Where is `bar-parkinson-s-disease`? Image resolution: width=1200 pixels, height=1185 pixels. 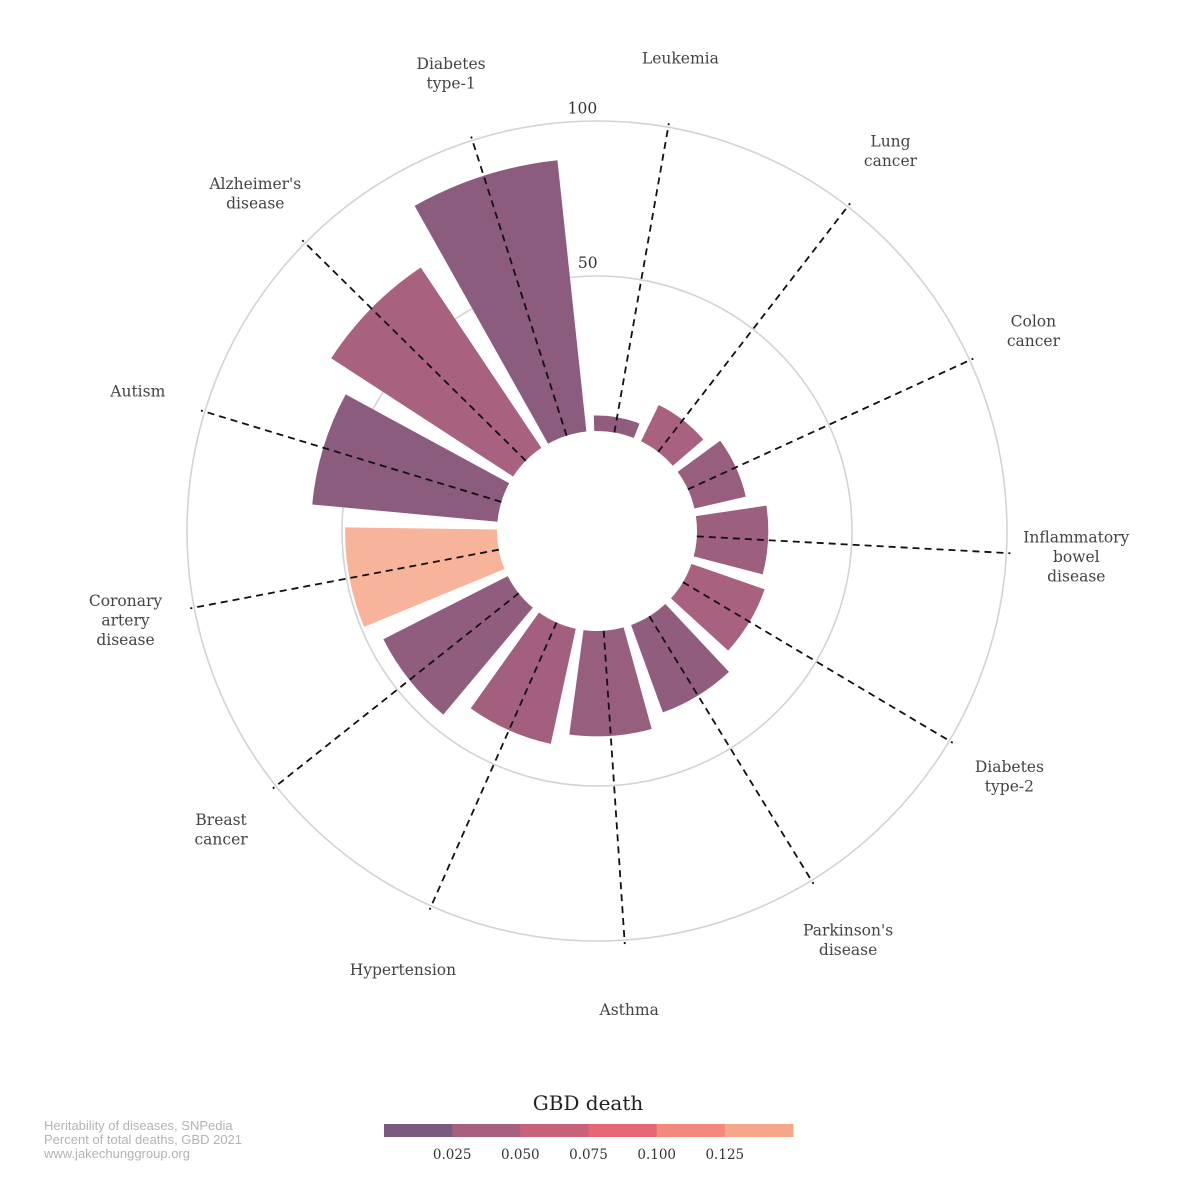
bar-parkinson-s-disease is located at coordinates (680, 658).